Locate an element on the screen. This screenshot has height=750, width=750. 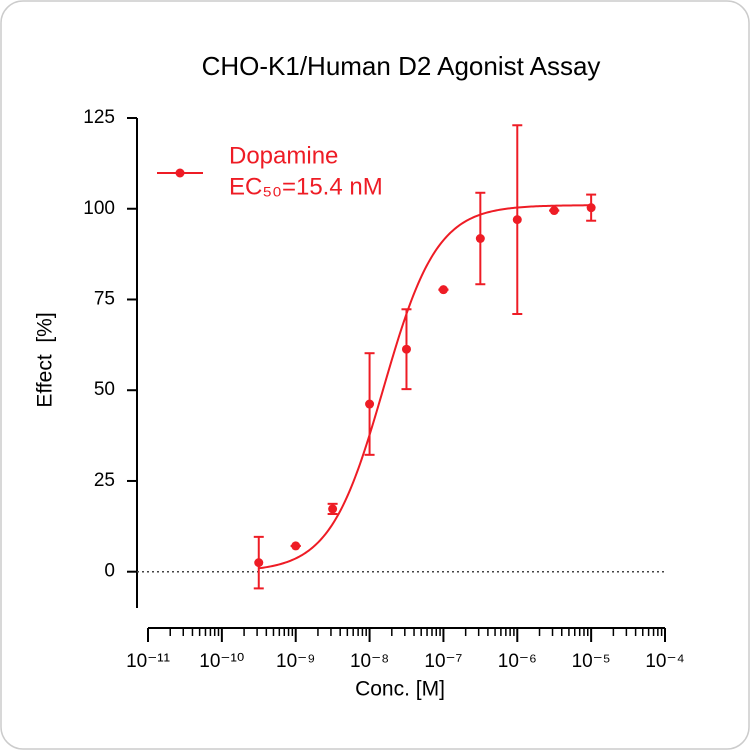
x-tick-label: 10⁻¹¹ is located at coordinates (148, 661).